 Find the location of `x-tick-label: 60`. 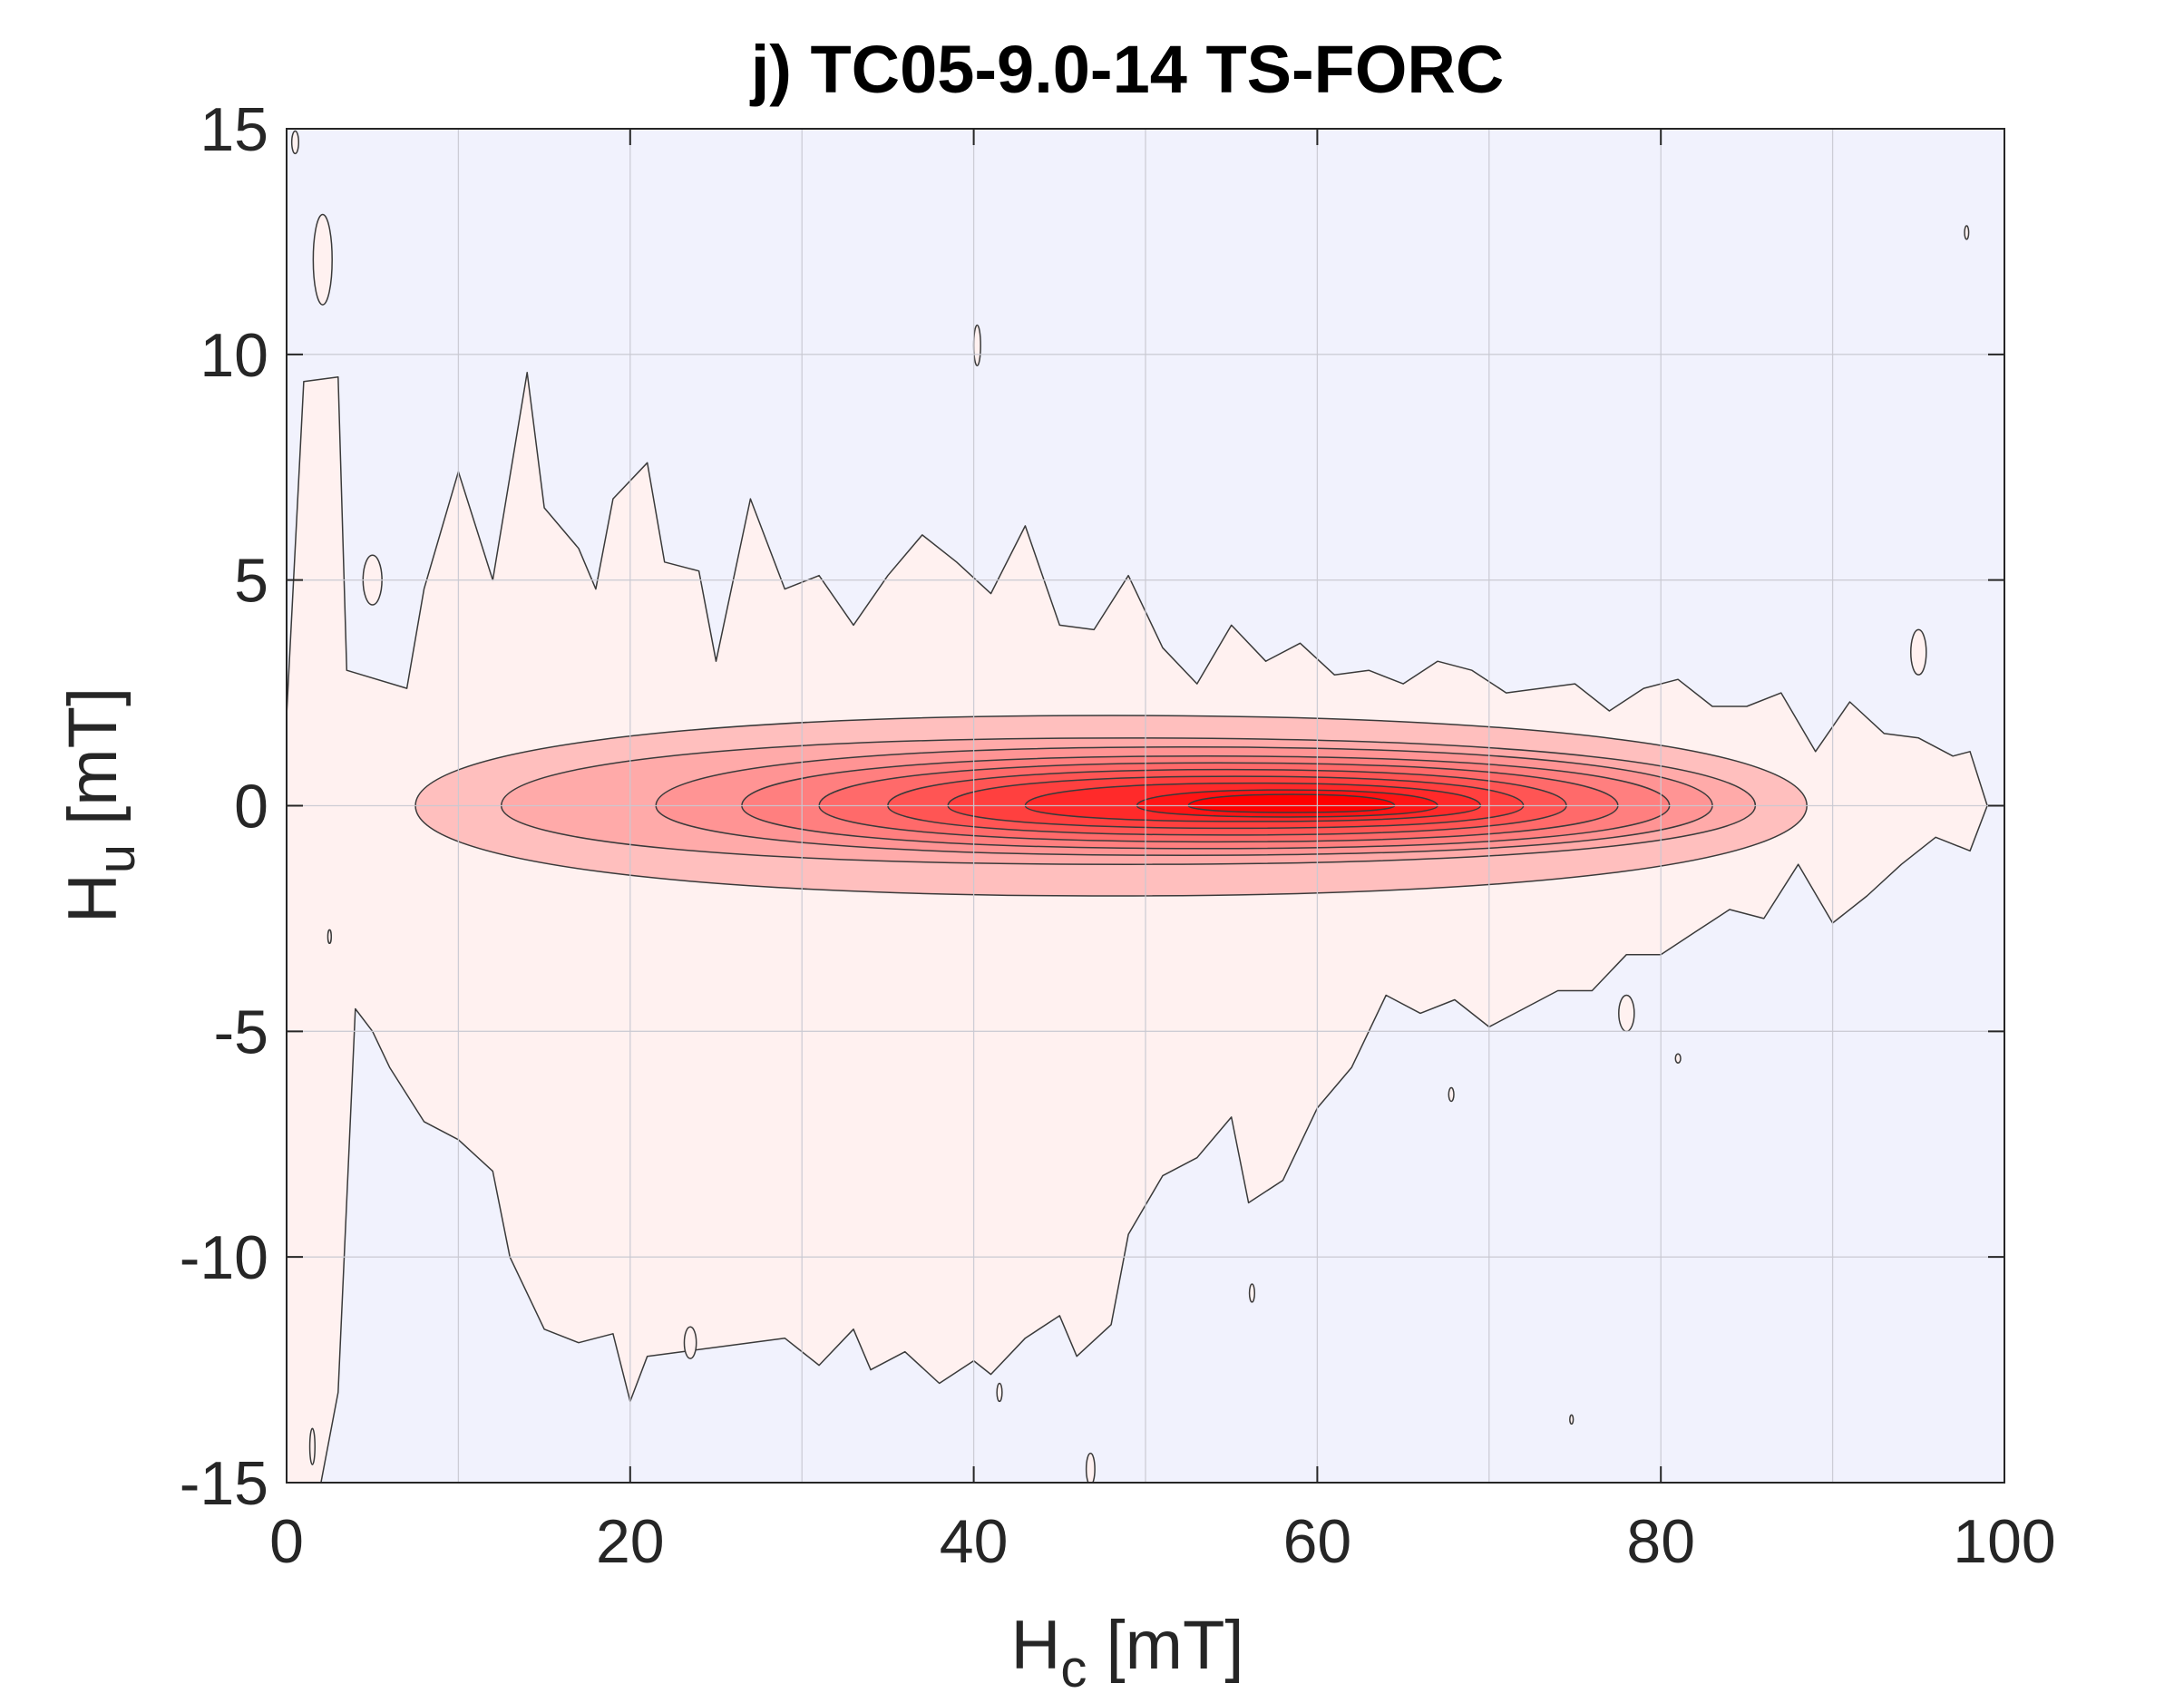

x-tick-label: 60 is located at coordinates (1317, 1541).